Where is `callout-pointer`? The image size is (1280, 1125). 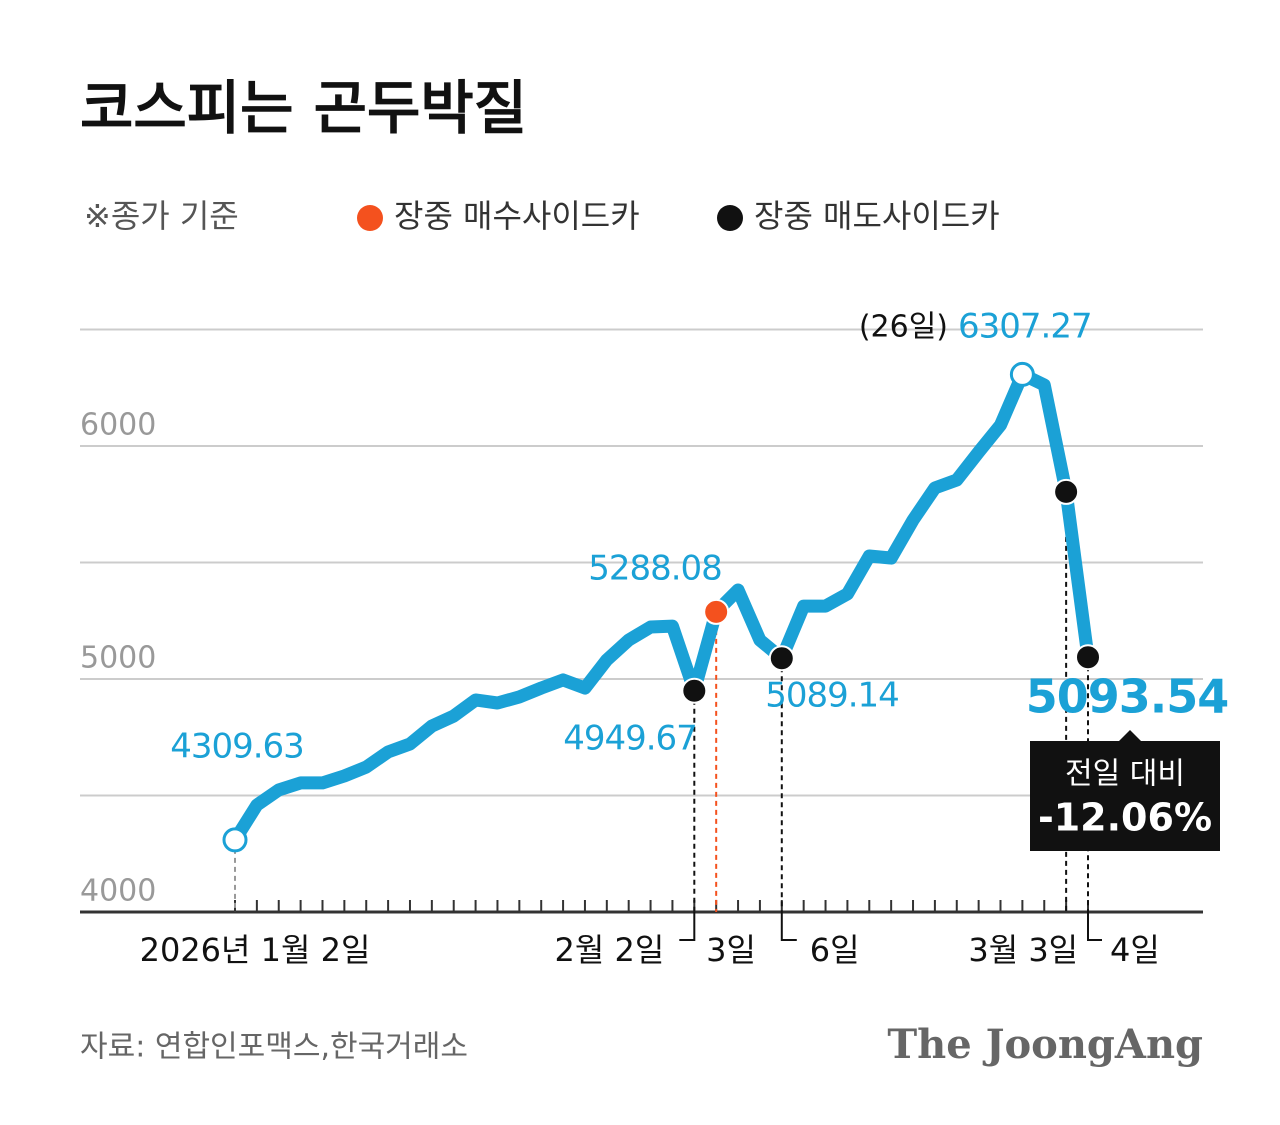 callout-pointer is located at coordinates (1130, 736).